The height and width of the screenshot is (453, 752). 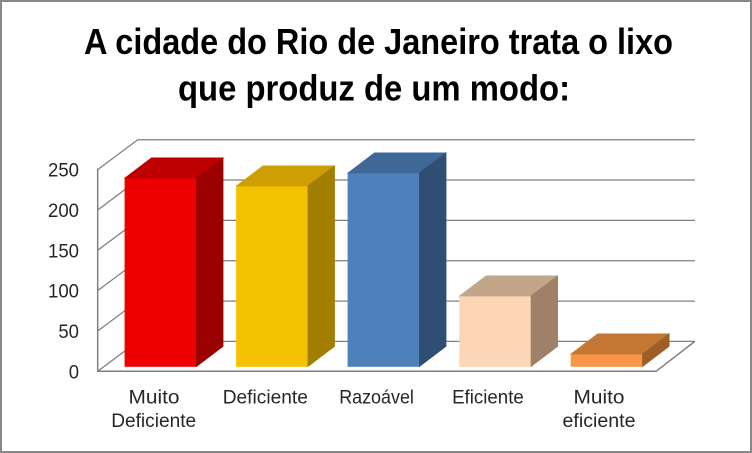 I want to click on svg-text: 100, so click(x=63, y=292).